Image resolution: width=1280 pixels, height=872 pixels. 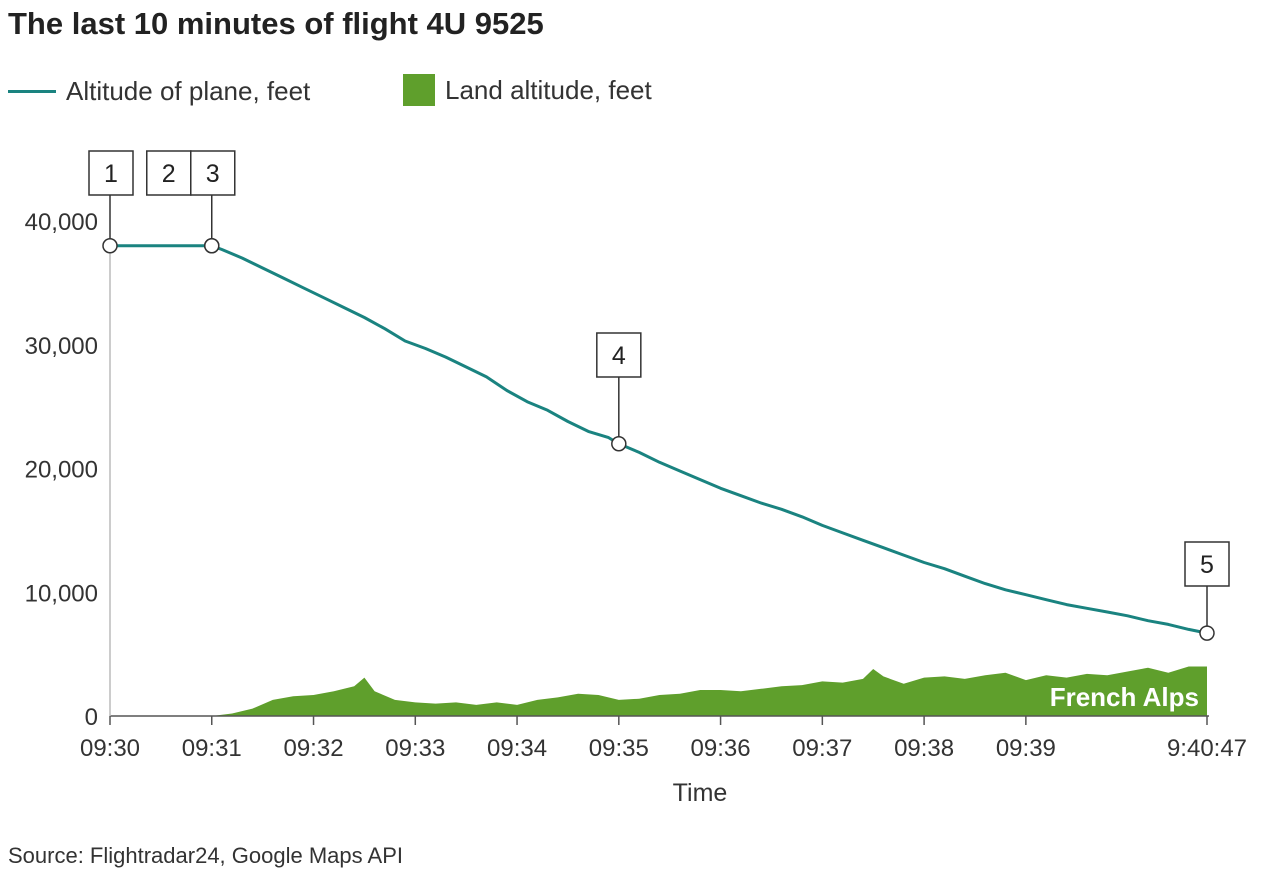 What do you see at coordinates (205, 855) in the screenshot?
I see `source-note: Source: Flightradar24, Google Maps API` at bounding box center [205, 855].